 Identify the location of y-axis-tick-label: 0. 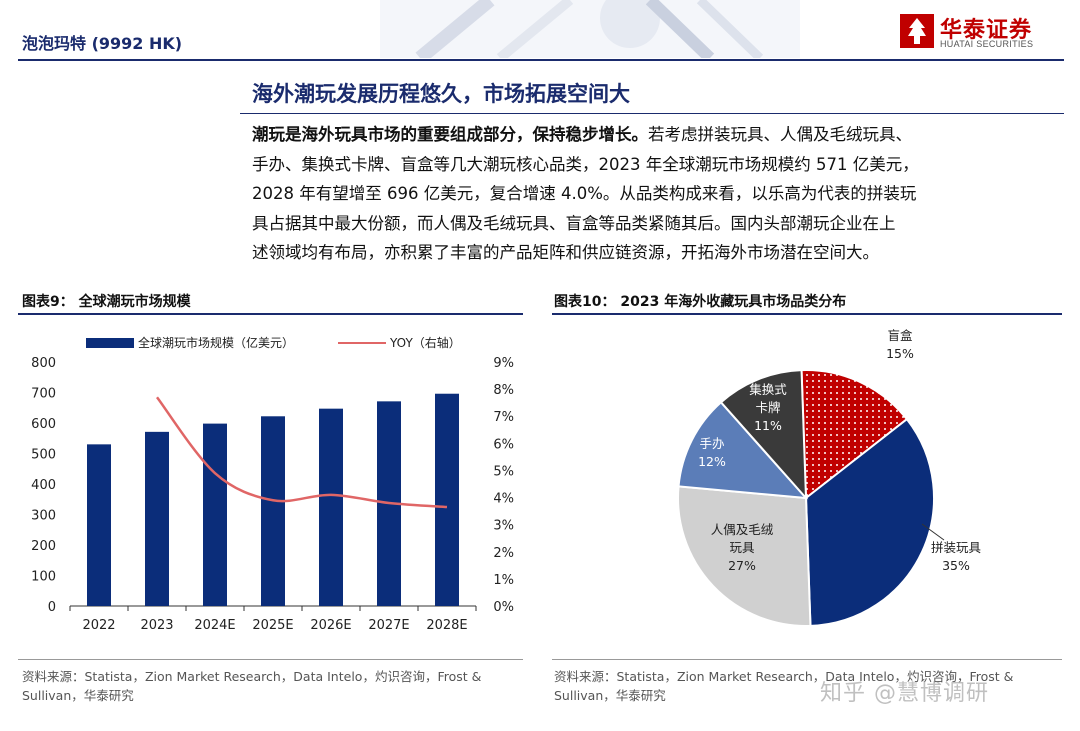
(52, 607).